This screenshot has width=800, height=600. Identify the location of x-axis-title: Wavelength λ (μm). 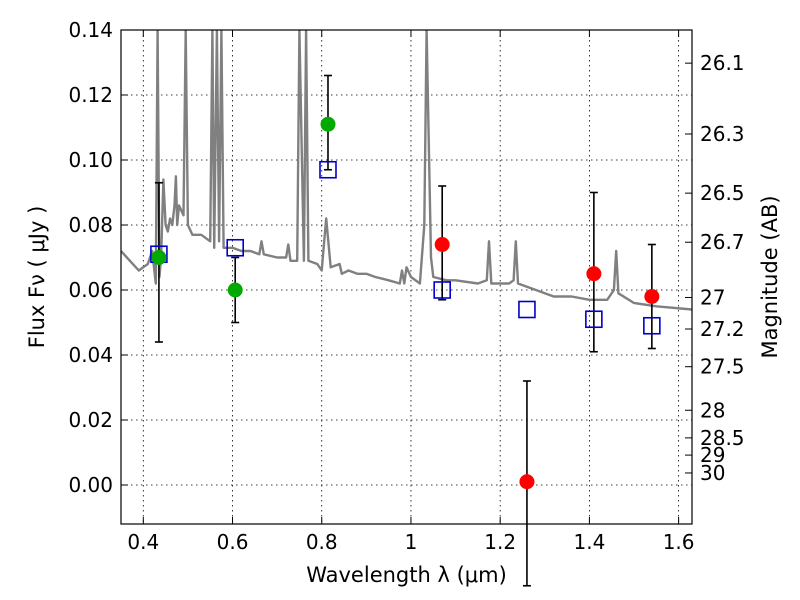
(406, 575).